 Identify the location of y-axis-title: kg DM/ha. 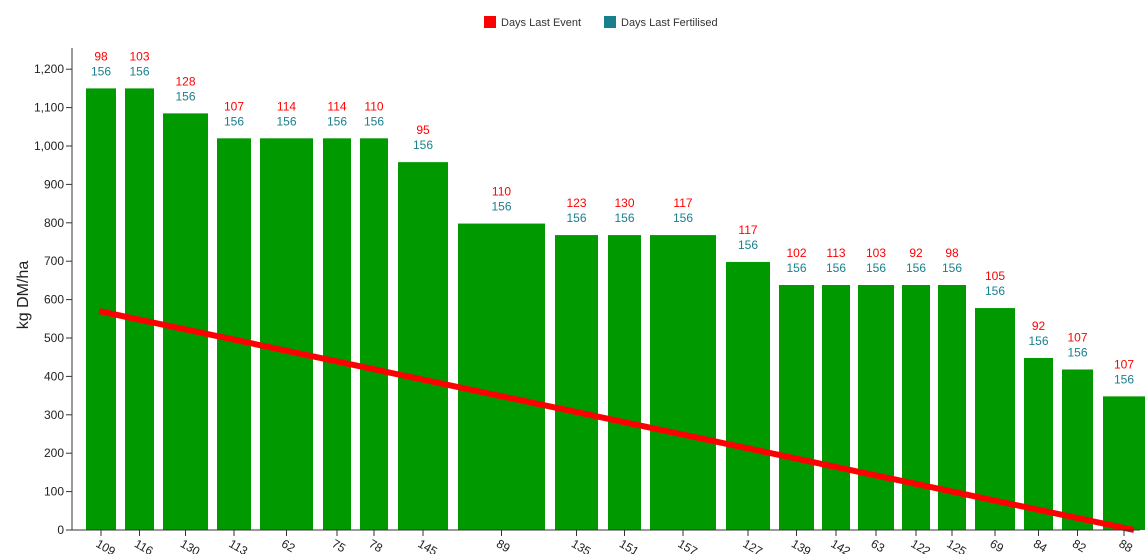
(23, 295).